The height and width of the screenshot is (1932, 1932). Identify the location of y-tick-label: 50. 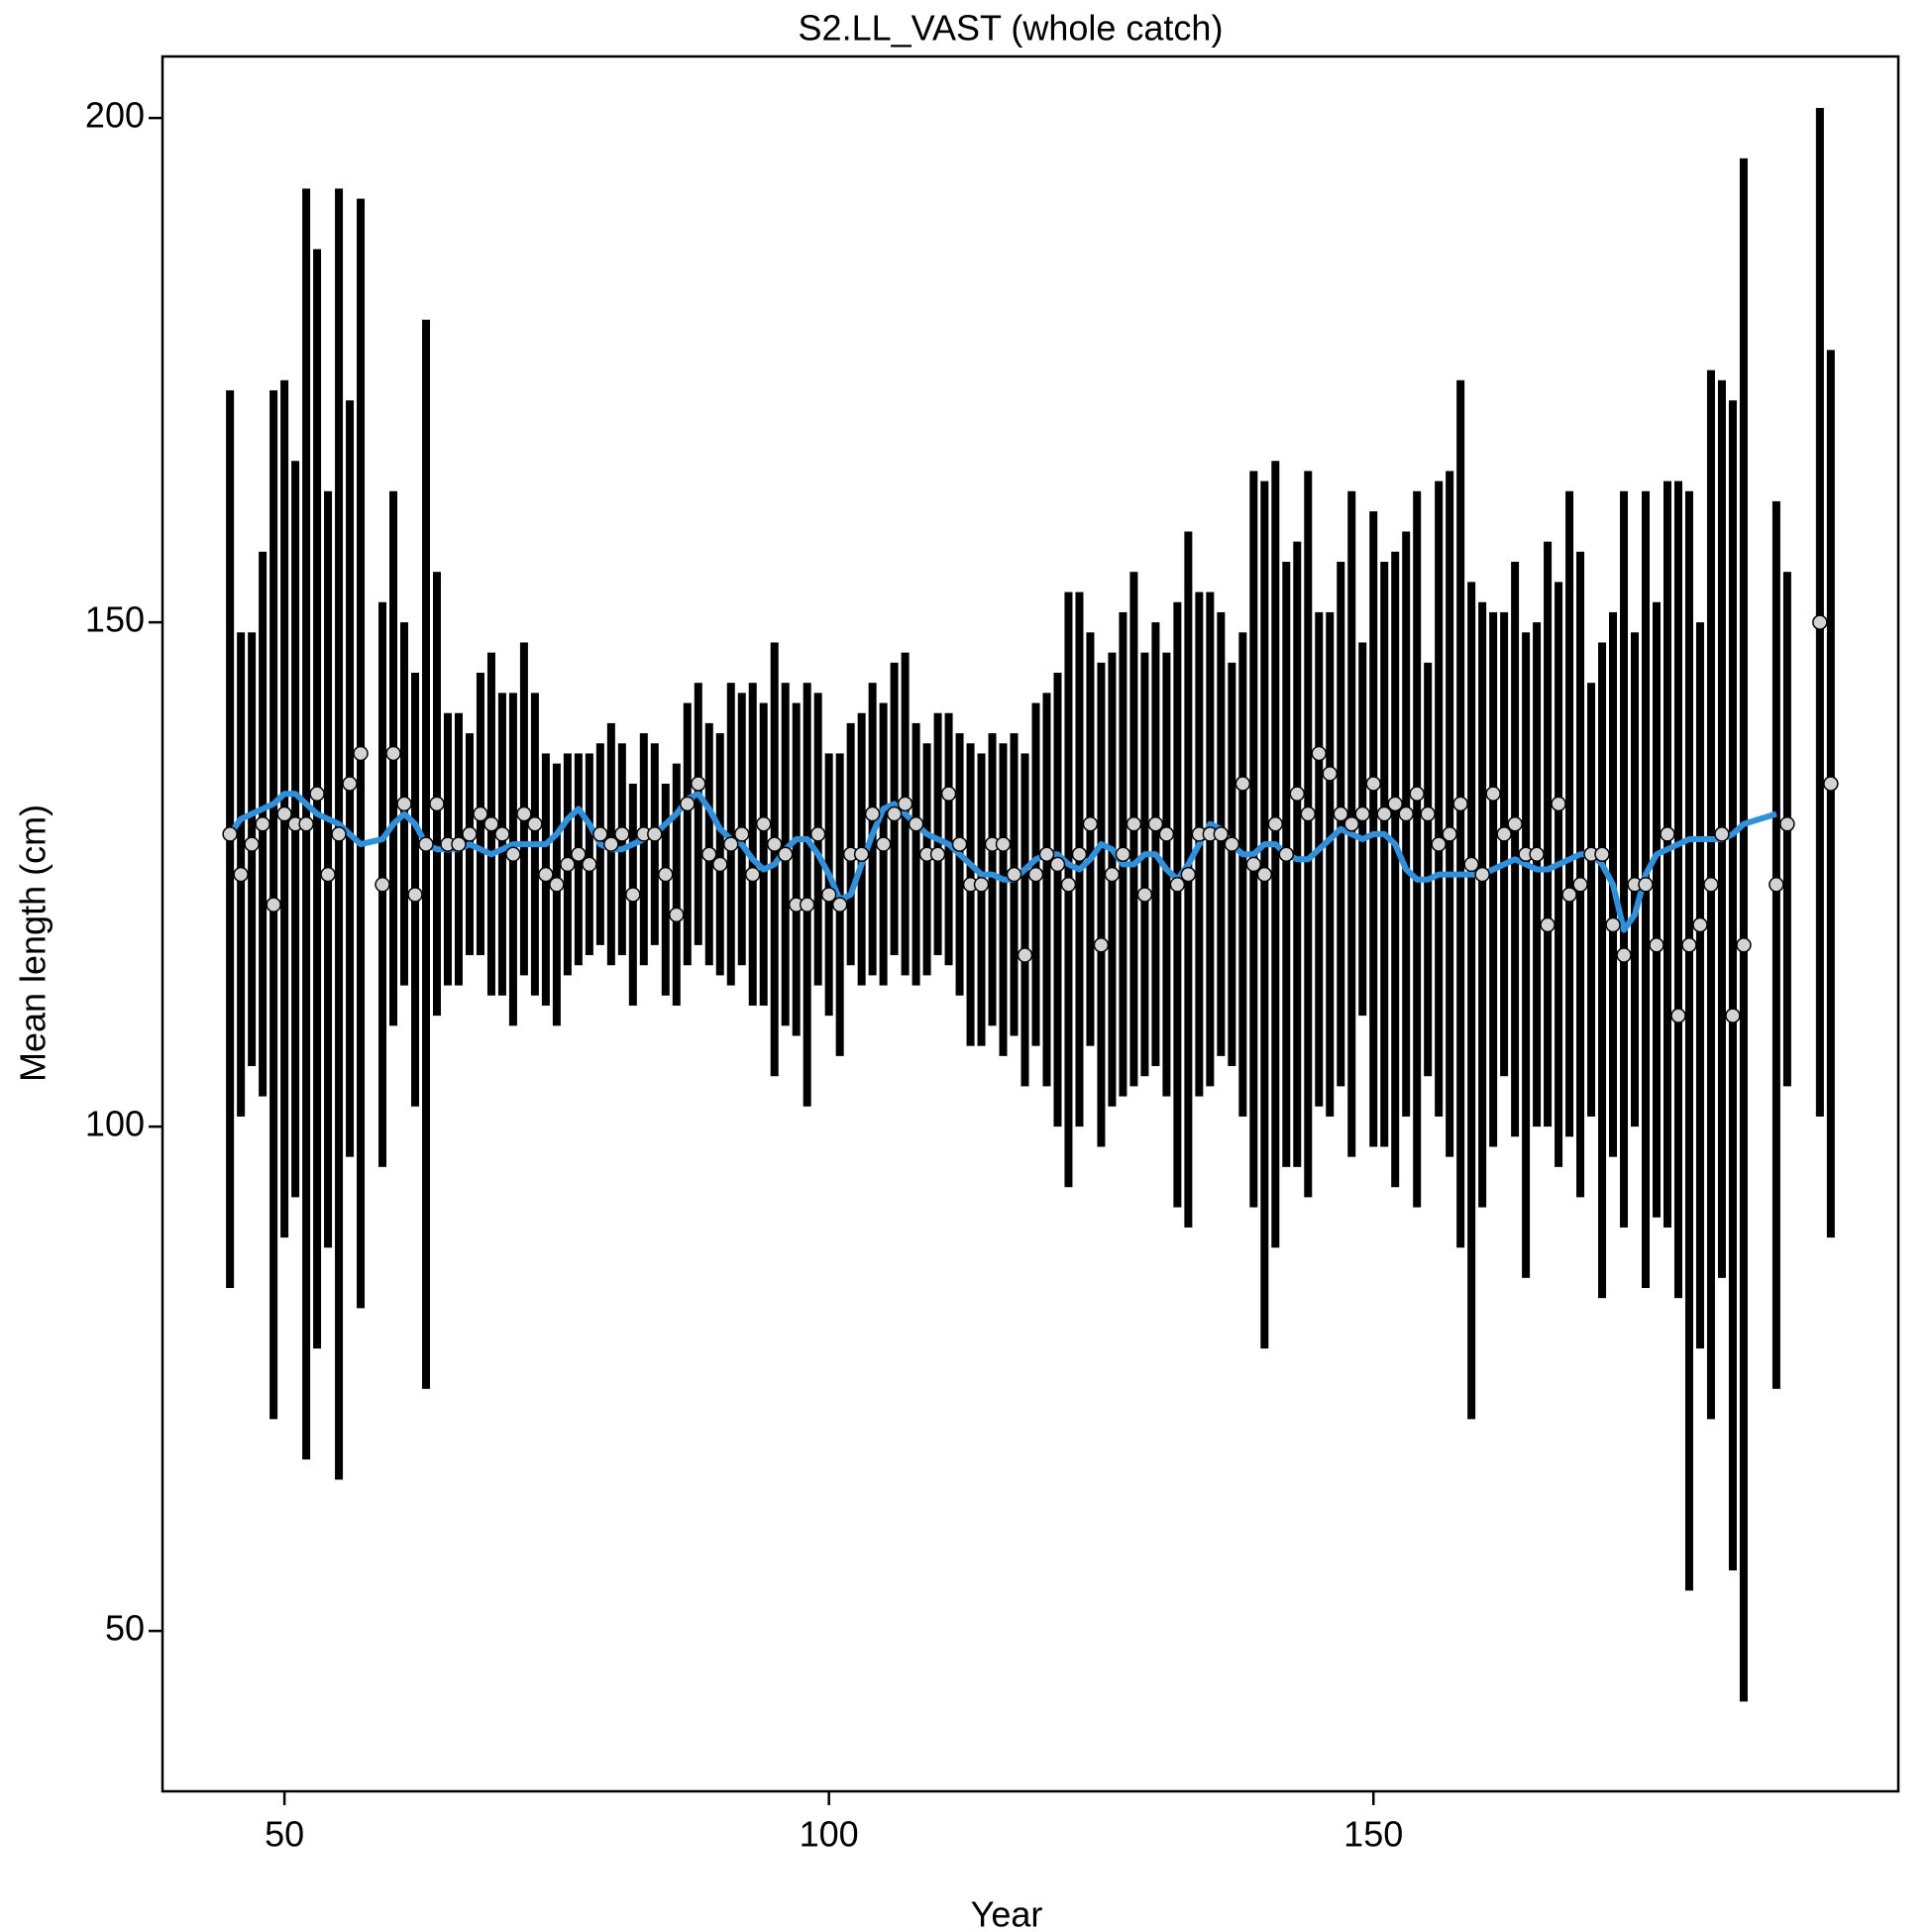
(125, 1629).